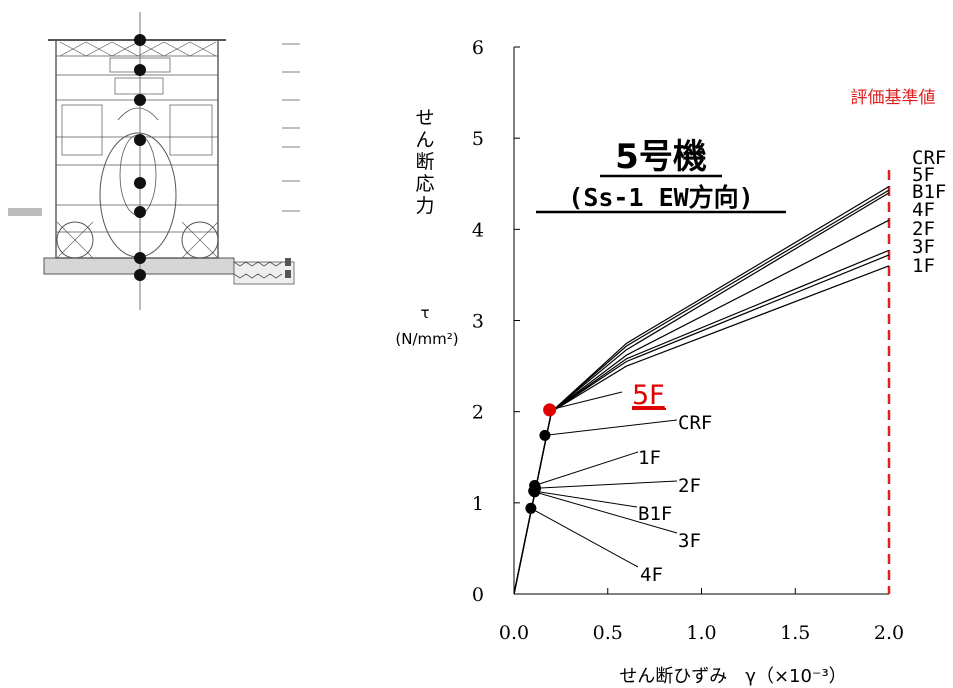 This screenshot has width=953, height=688. I want to click on marker-label-CRF: CRF, so click(695, 423).